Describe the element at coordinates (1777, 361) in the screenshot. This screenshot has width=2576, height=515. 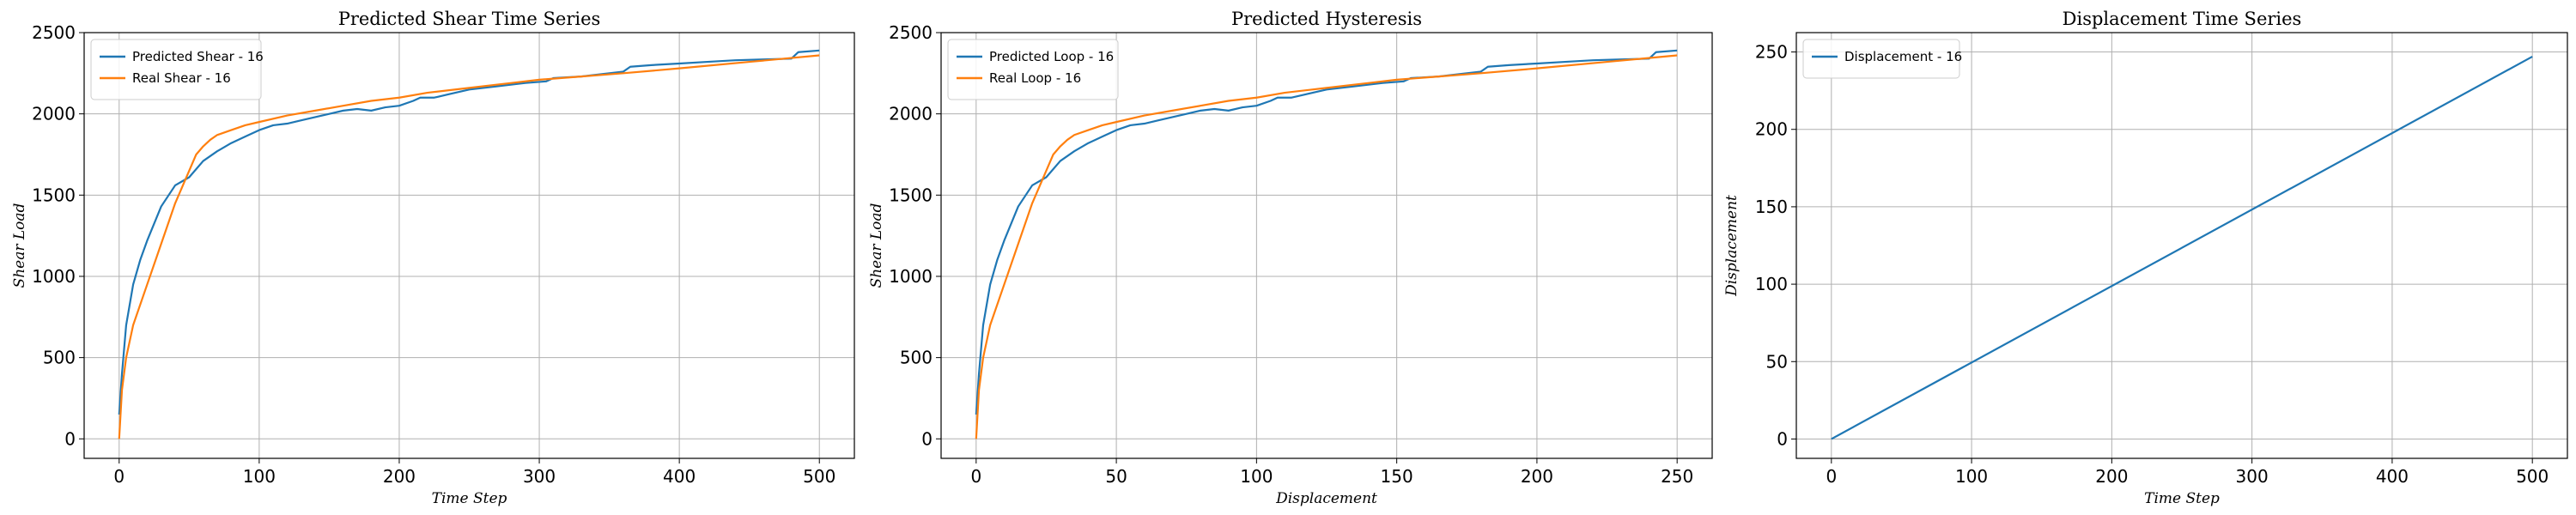
I see `y-tick-label: 50` at that location.